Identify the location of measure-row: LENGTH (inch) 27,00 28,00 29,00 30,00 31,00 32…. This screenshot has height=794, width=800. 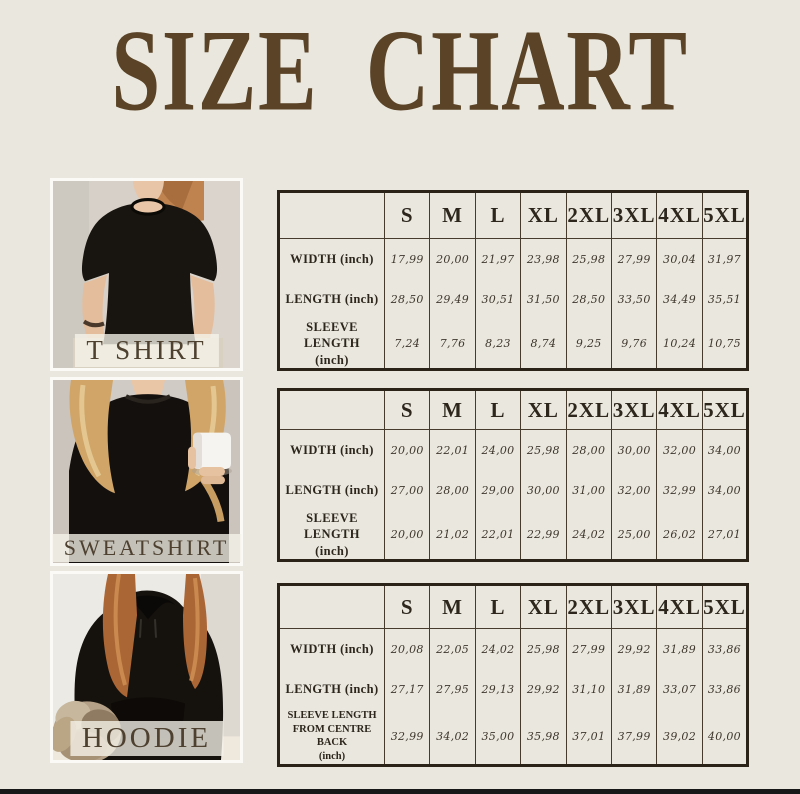
(513, 490).